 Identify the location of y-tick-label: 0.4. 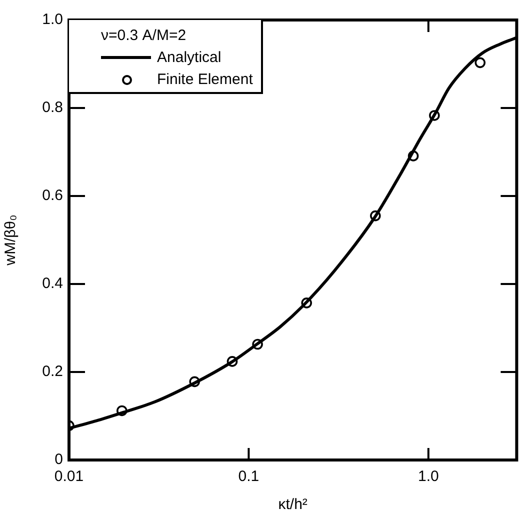
(52, 283).